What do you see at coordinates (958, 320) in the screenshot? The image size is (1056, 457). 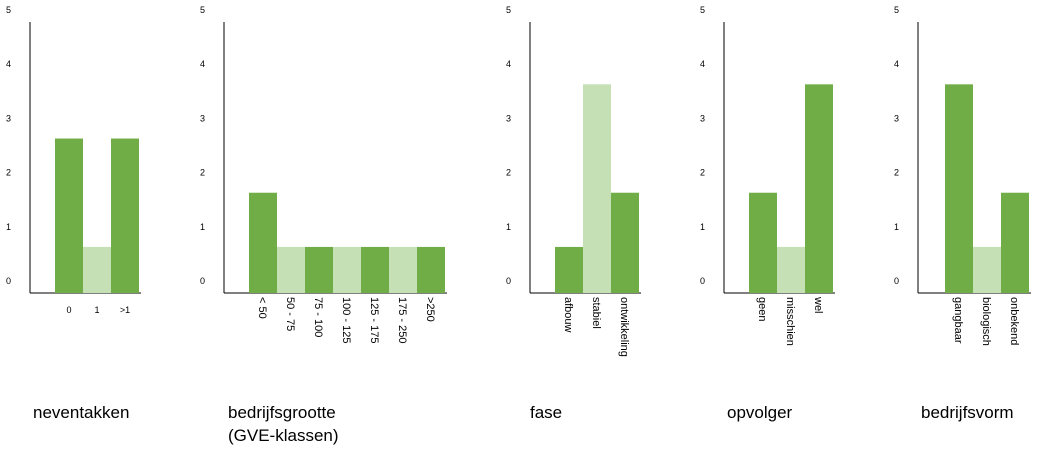 I see `x-category-label: gangbaar` at bounding box center [958, 320].